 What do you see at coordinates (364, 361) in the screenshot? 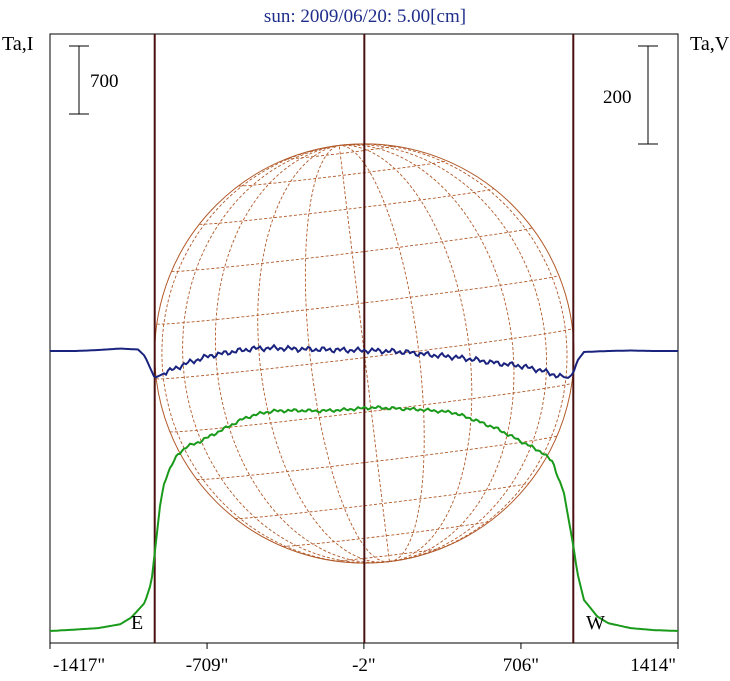
I see `series-line-ta-v` at bounding box center [364, 361].